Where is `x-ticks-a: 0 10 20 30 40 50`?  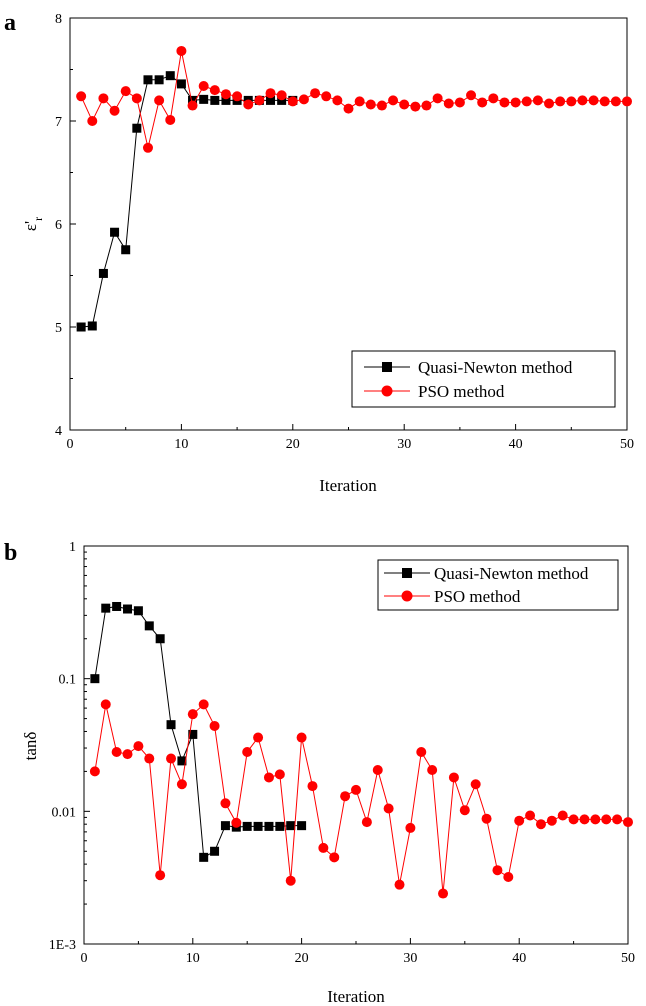
x-ticks-a: 0 10 20 30 40 50 is located at coordinates (350, 438).